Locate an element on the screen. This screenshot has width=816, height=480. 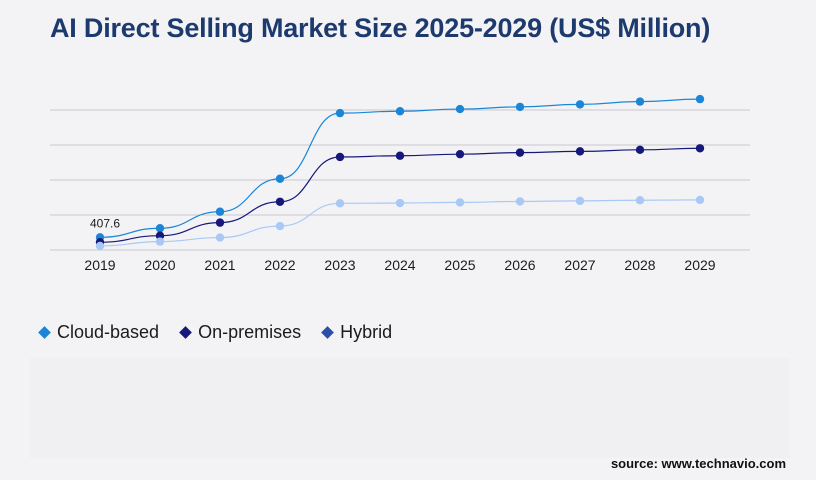
legend-item: On-premises is located at coordinates (240, 332).